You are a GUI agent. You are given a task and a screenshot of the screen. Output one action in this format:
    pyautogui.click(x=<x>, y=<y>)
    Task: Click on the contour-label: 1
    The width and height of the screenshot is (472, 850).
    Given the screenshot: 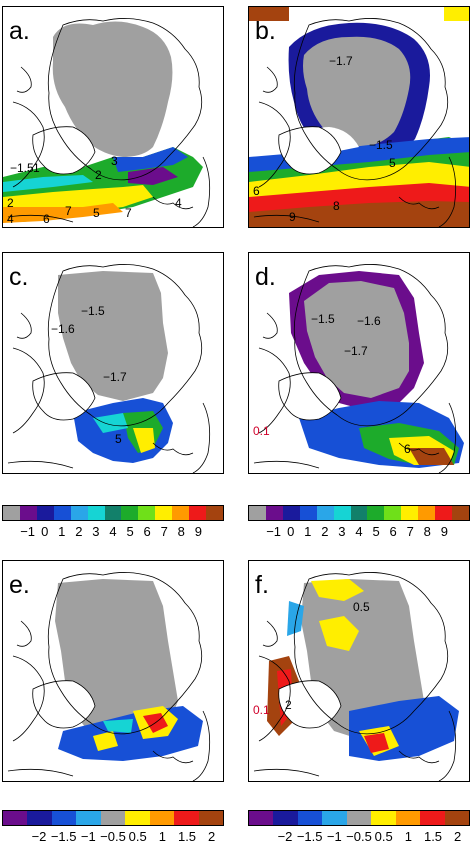 What is the action you would take?
    pyautogui.click(x=36, y=168)
    